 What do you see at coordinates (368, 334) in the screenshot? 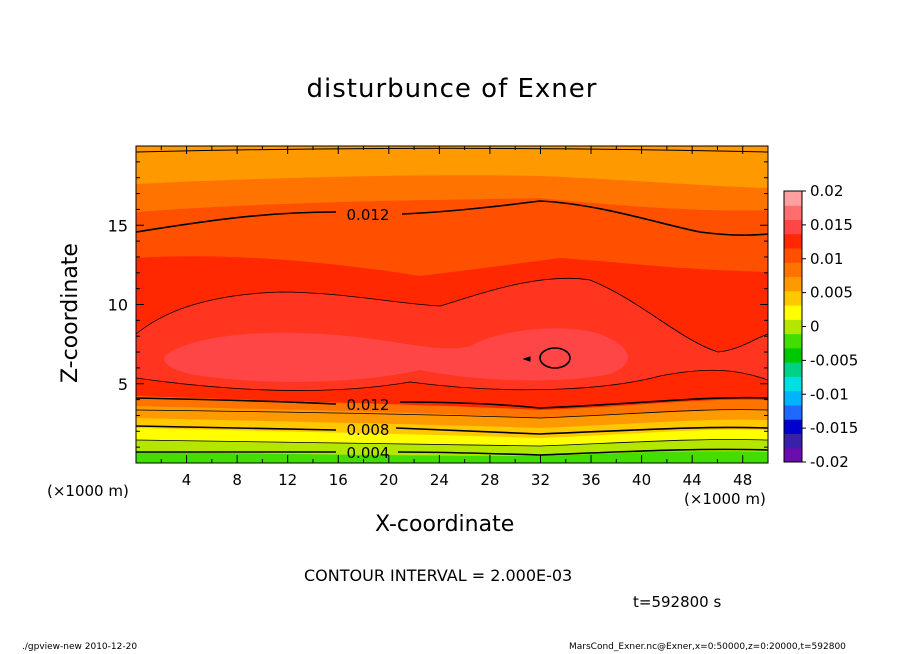
I see `contour-label-layer: 0.012 0.012 0.008 0.004` at bounding box center [368, 334].